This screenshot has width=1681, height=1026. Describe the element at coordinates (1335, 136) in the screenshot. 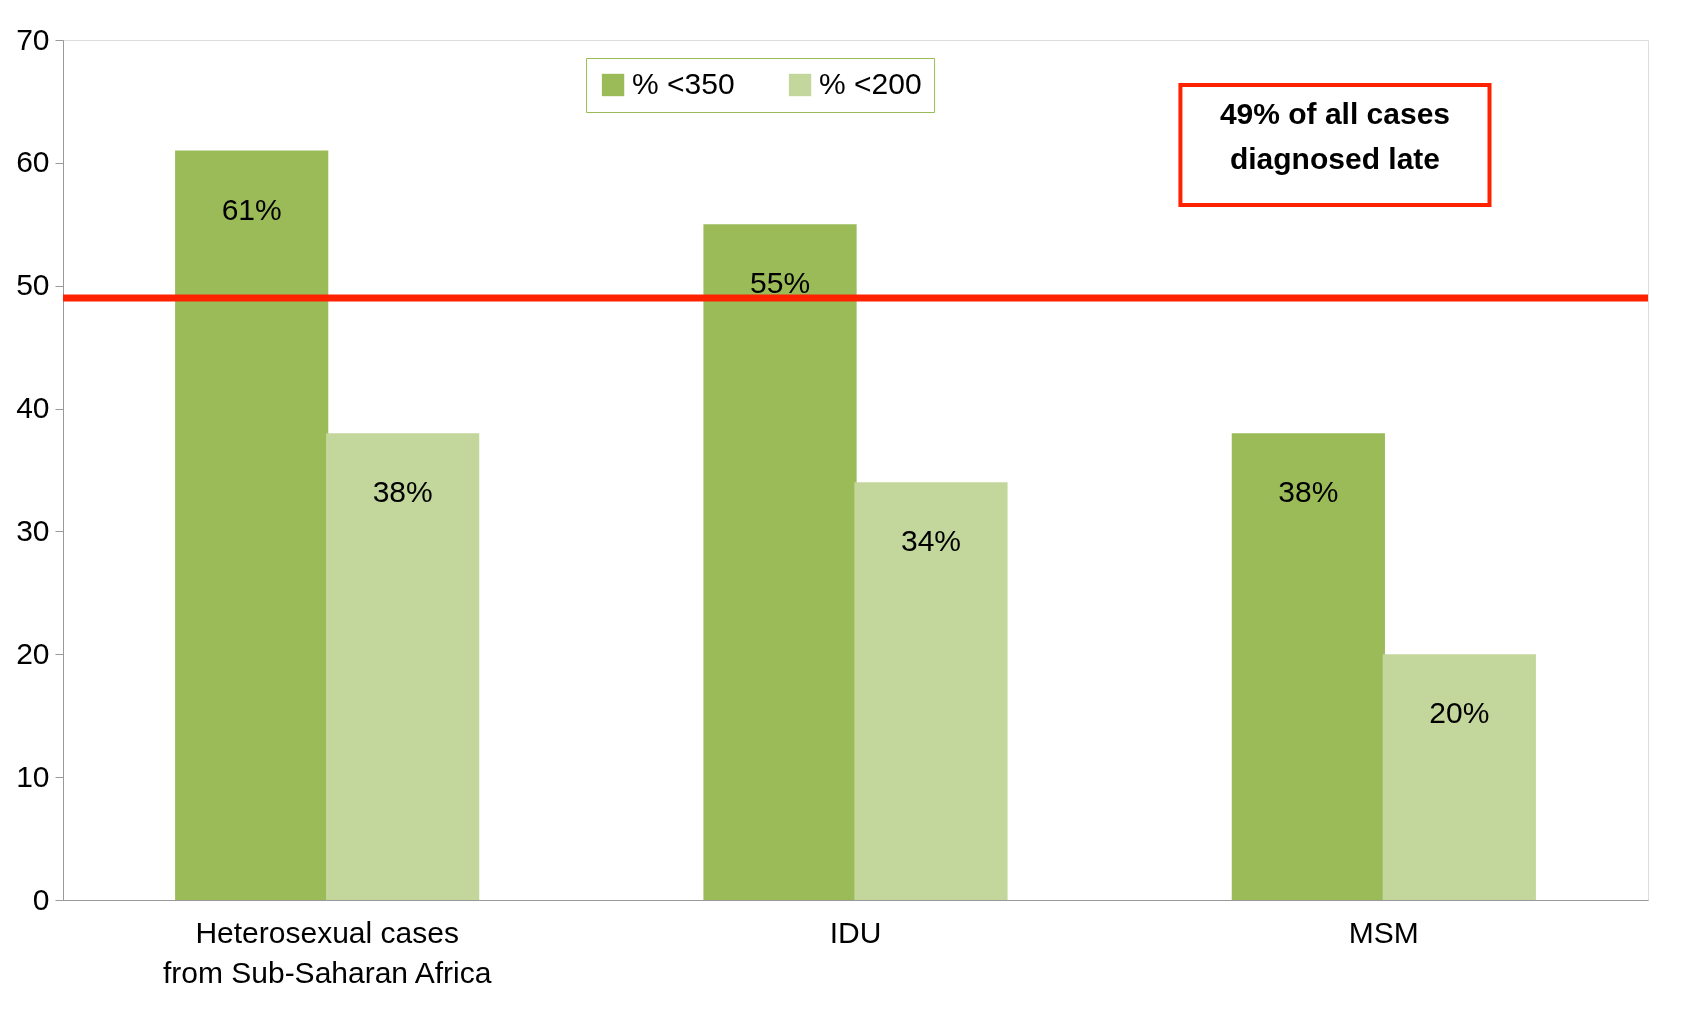

I see `annotation: 49% of all cases diagnosed late` at that location.